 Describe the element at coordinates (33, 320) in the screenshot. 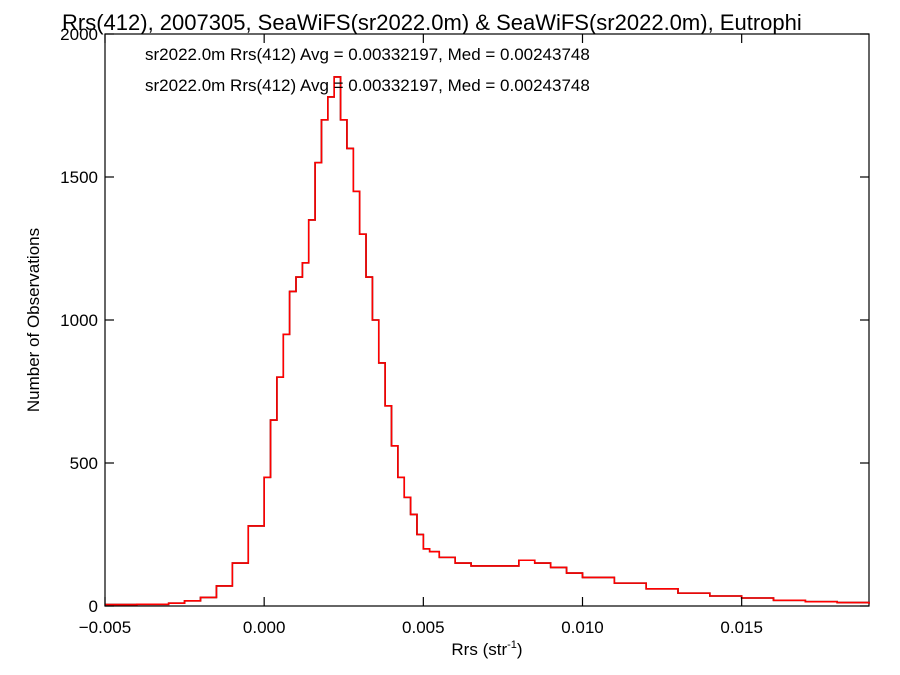

I see `y-axis-label: Number of Observations` at that location.